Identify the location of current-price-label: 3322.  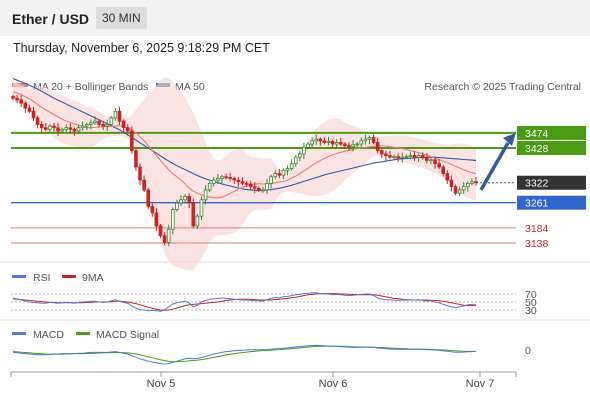
(537, 184).